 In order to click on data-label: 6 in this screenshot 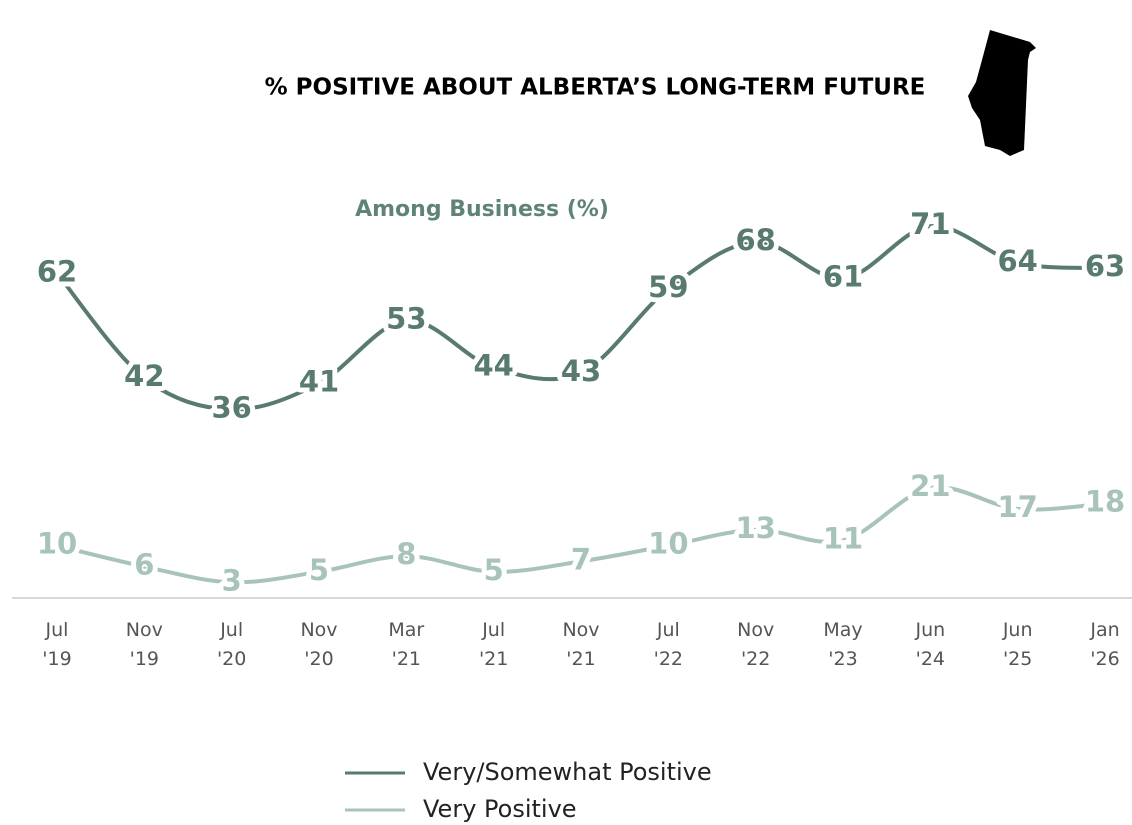, I will do `click(144, 565)`.